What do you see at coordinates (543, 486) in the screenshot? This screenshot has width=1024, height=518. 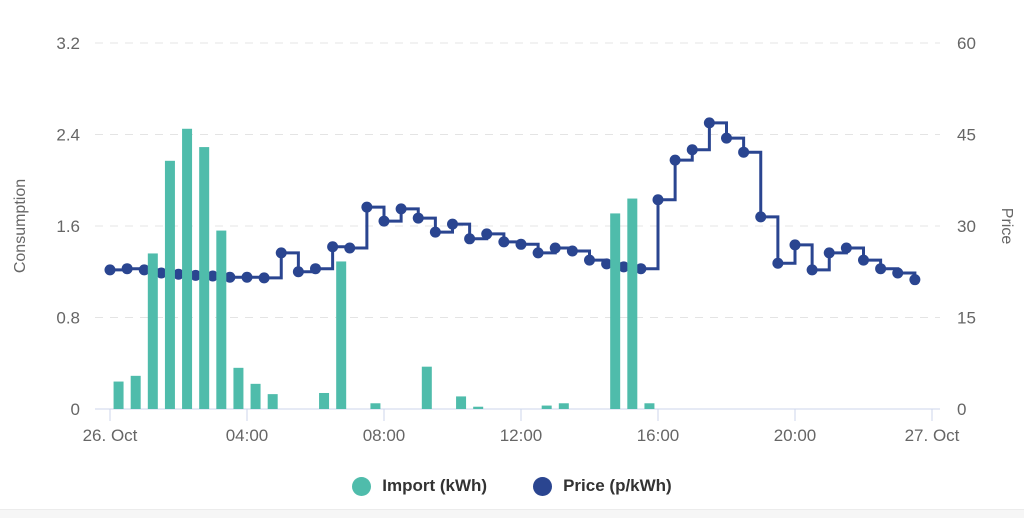 I see `price-series-icon` at bounding box center [543, 486].